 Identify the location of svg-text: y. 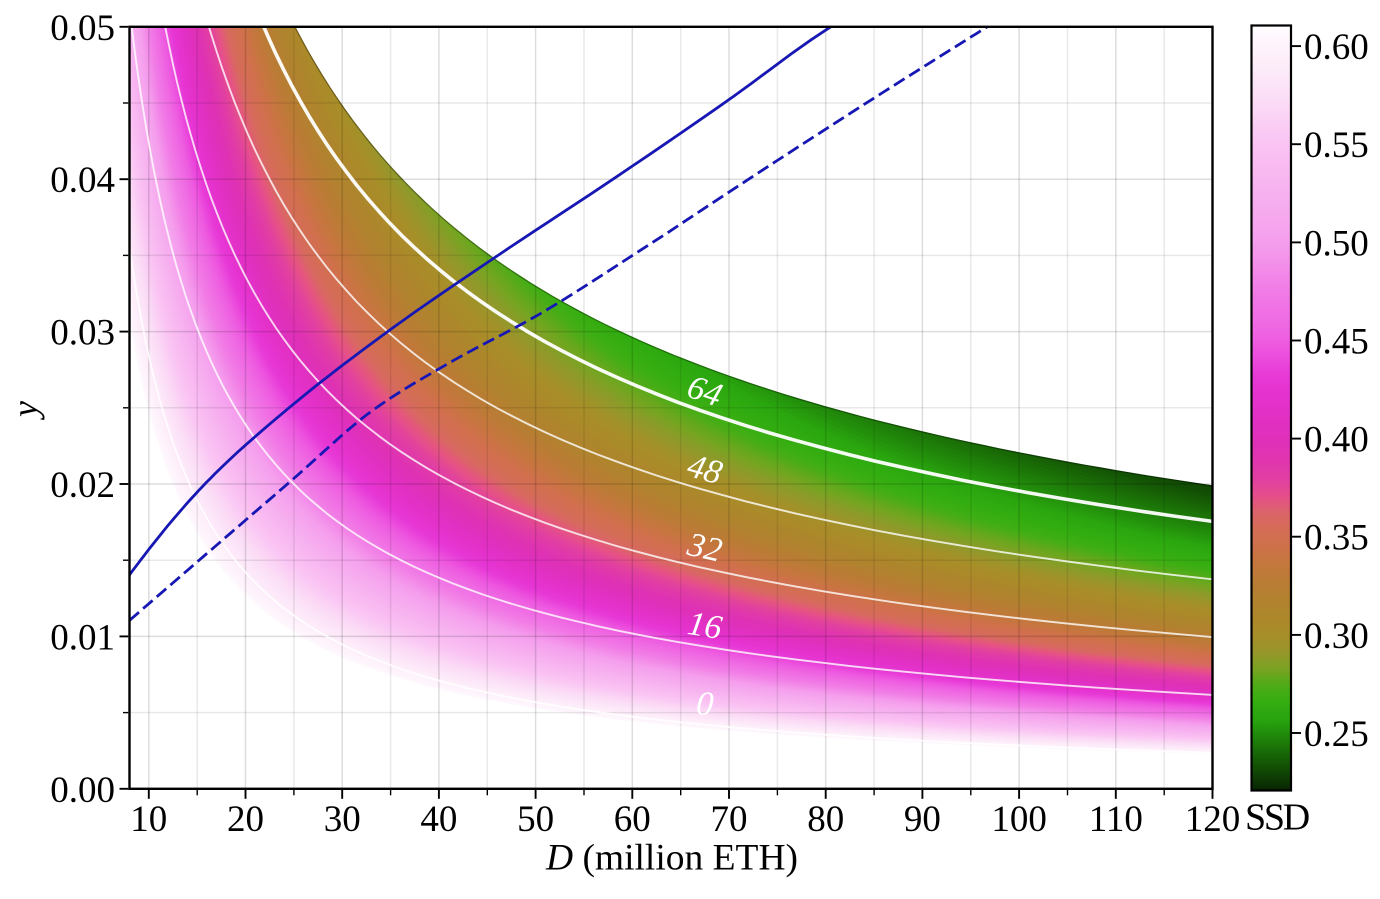
(25, 410).